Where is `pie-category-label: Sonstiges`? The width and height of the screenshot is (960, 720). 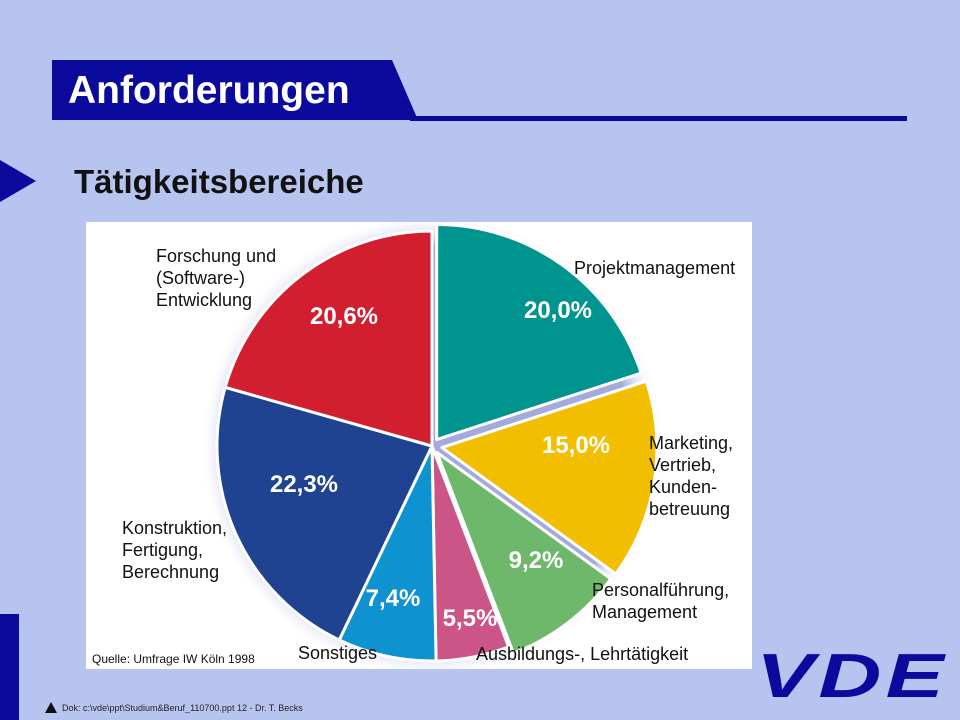 pie-category-label: Sonstiges is located at coordinates (337, 653).